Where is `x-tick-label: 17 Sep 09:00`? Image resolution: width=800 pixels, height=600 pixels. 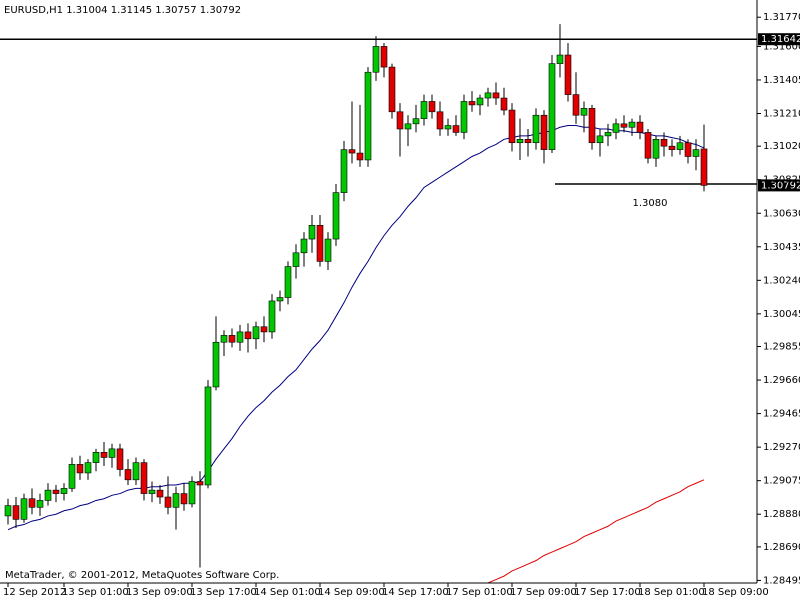
x-tick-label: 17 Sep 09:00 is located at coordinates (543, 592).